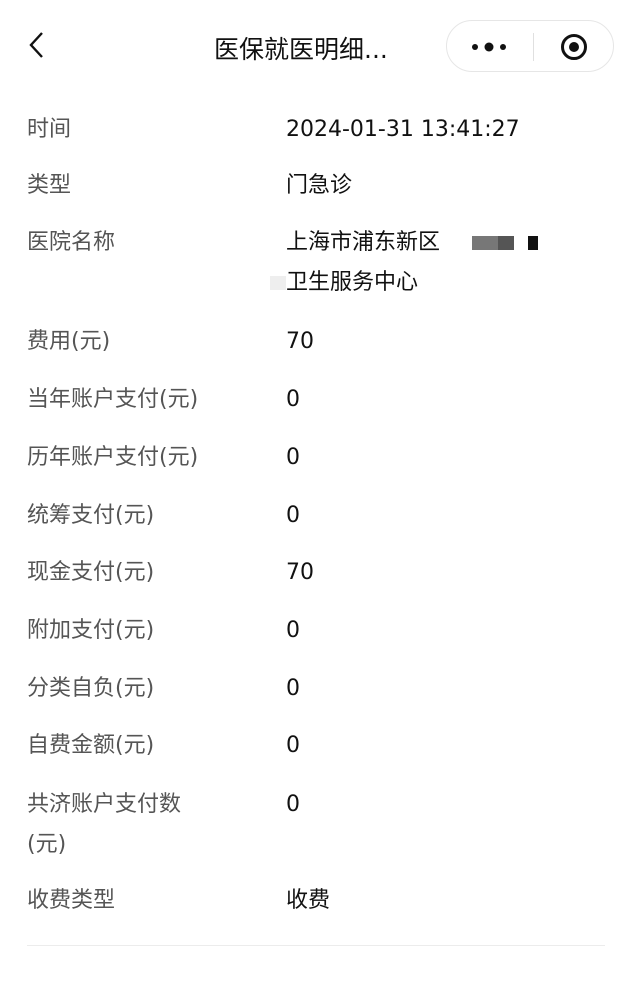 This screenshot has height=984, width=632. What do you see at coordinates (49, 129) in the screenshot?
I see `row-label: 时间` at bounding box center [49, 129].